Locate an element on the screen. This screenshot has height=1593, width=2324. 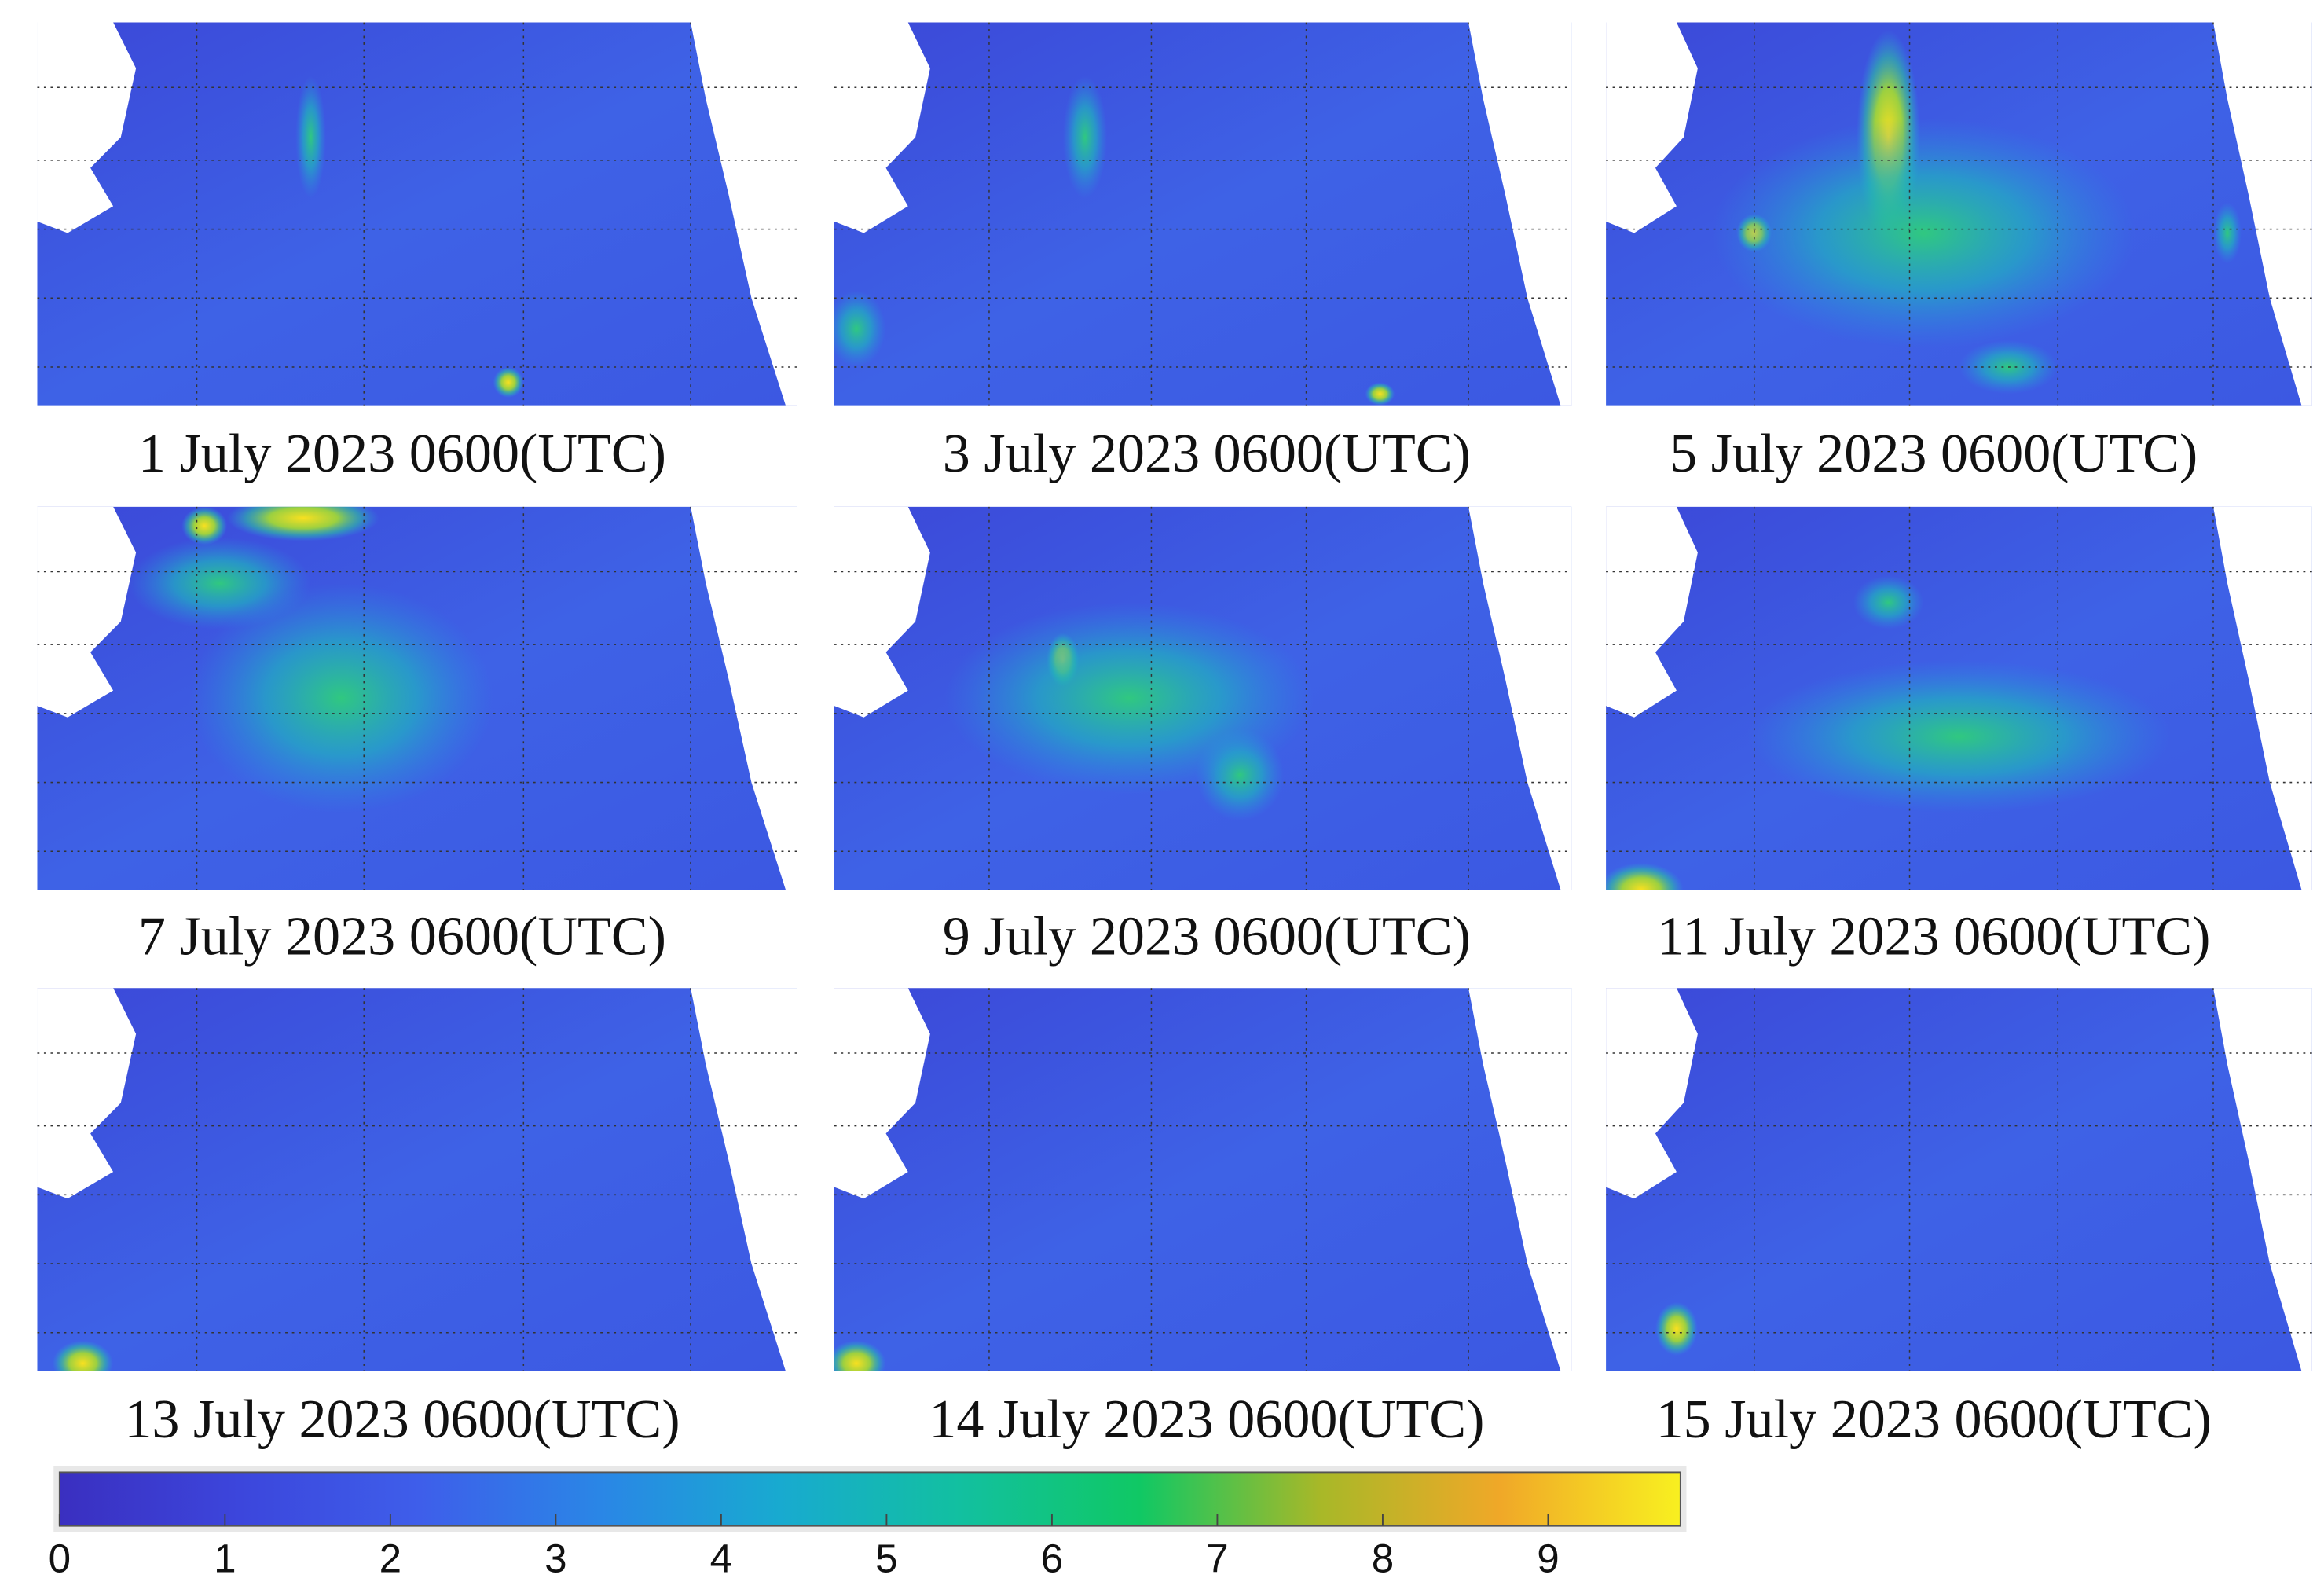
colorbar is located at coordinates (869, 1499).